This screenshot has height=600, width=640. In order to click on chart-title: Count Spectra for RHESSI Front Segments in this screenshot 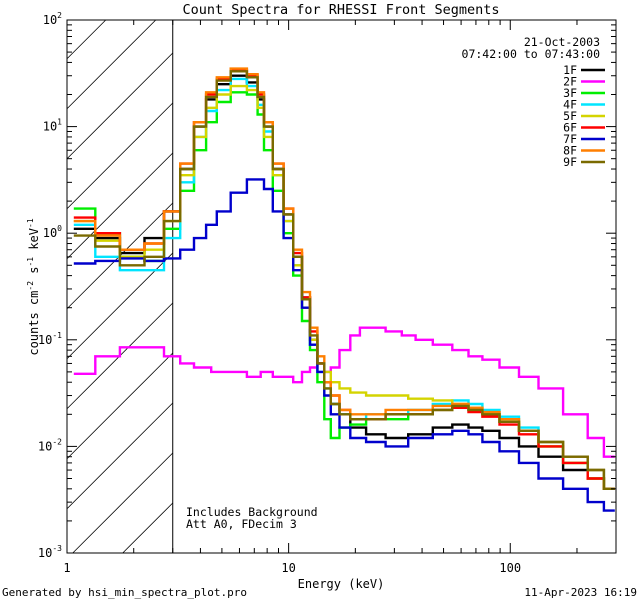, I will do `click(341, 10)`.